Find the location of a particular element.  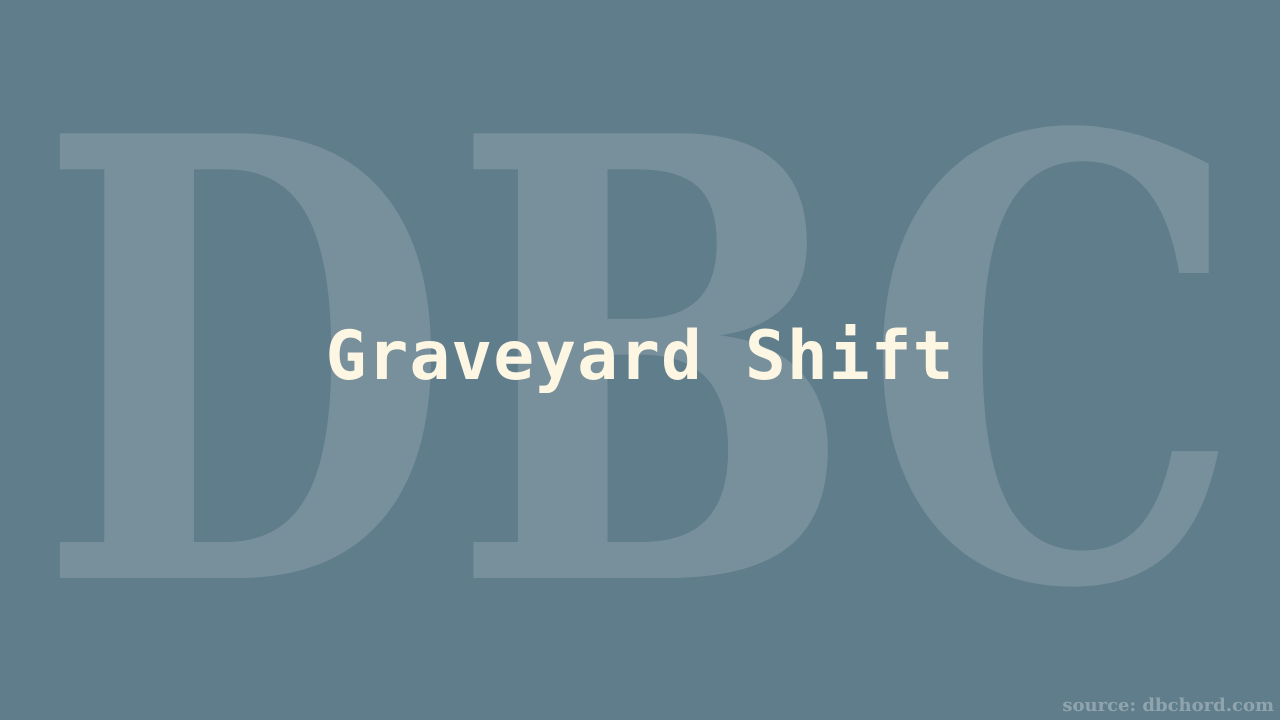

song-title: Graveyard Shift is located at coordinates (640, 356).